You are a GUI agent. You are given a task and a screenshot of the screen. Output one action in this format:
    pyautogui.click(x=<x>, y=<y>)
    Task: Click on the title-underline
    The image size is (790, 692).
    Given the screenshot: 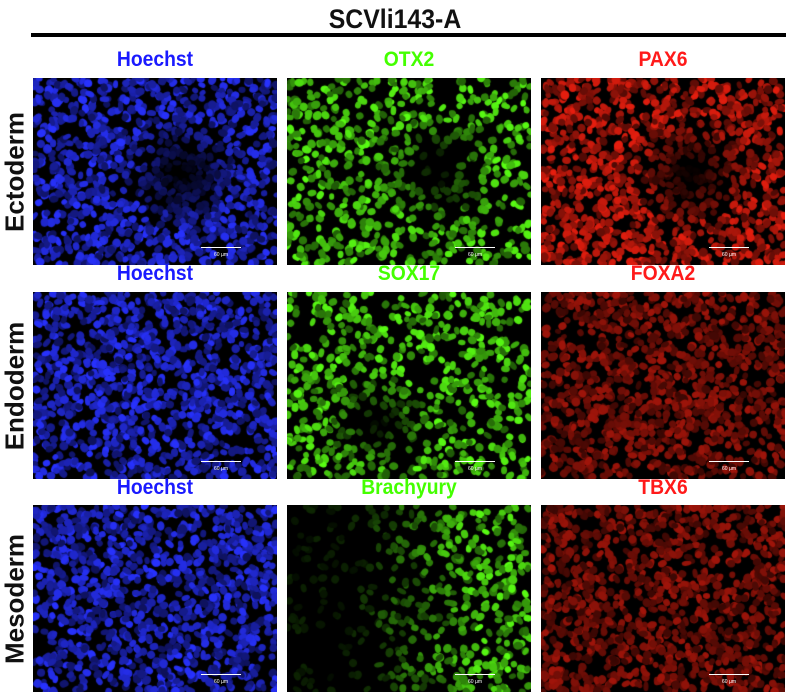 What is the action you would take?
    pyautogui.click(x=408, y=35)
    